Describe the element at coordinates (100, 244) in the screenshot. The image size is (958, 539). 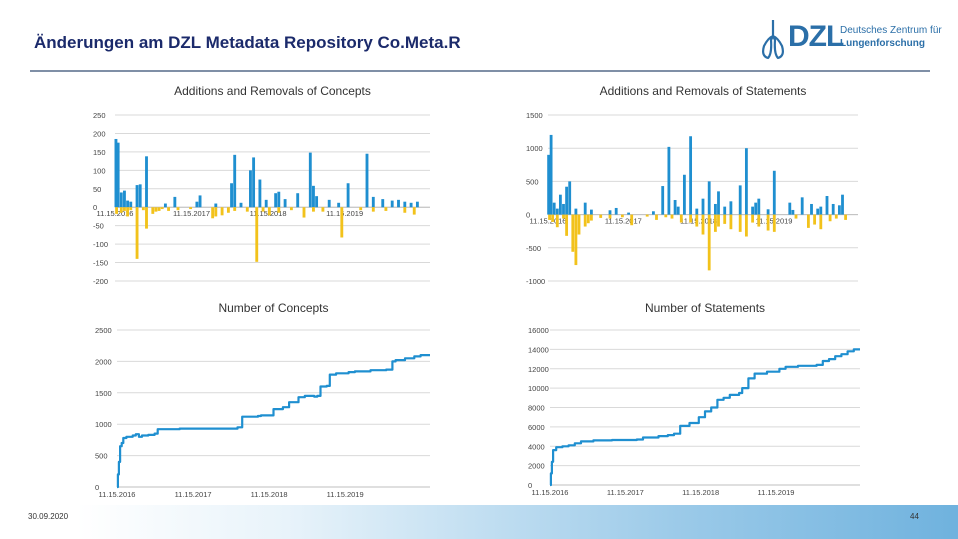
I see `y-tick-label: -100` at that location.